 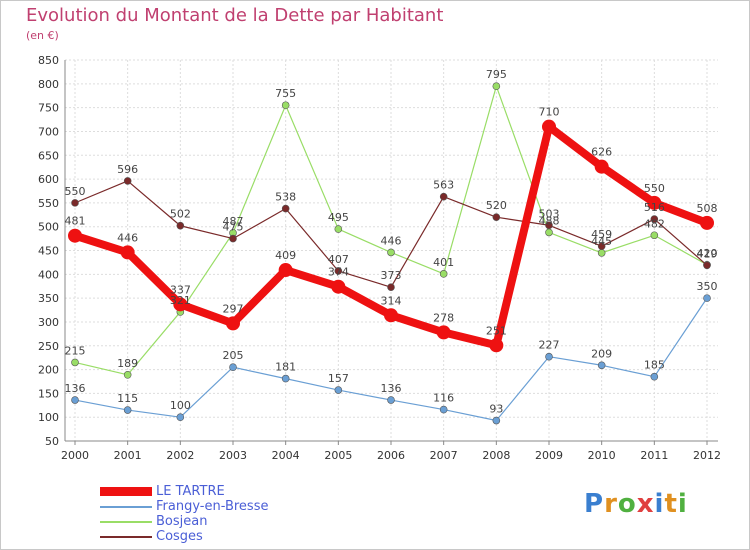 What do you see at coordinates (42, 35) in the screenshot?
I see `chart-unit: (en €)` at bounding box center [42, 35].